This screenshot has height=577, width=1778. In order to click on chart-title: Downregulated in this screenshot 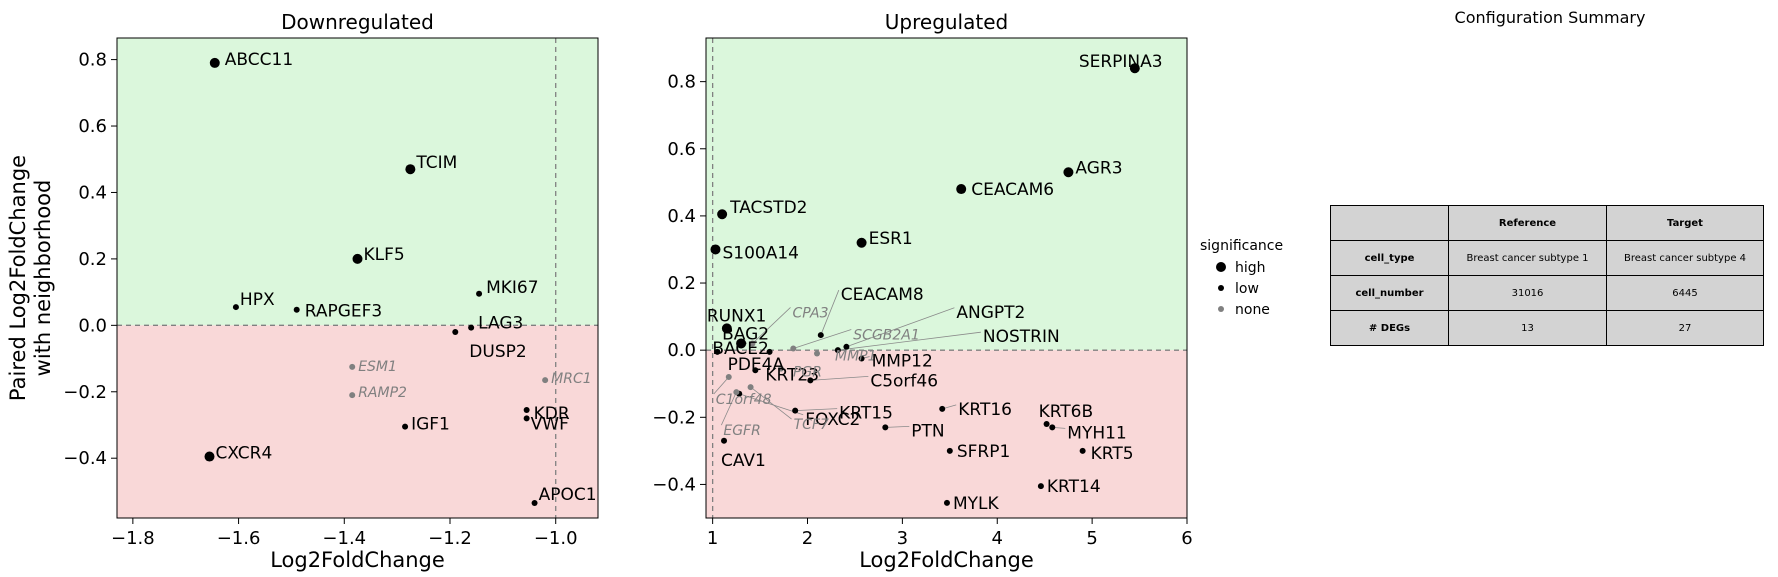, I will do `click(357, 22)`.